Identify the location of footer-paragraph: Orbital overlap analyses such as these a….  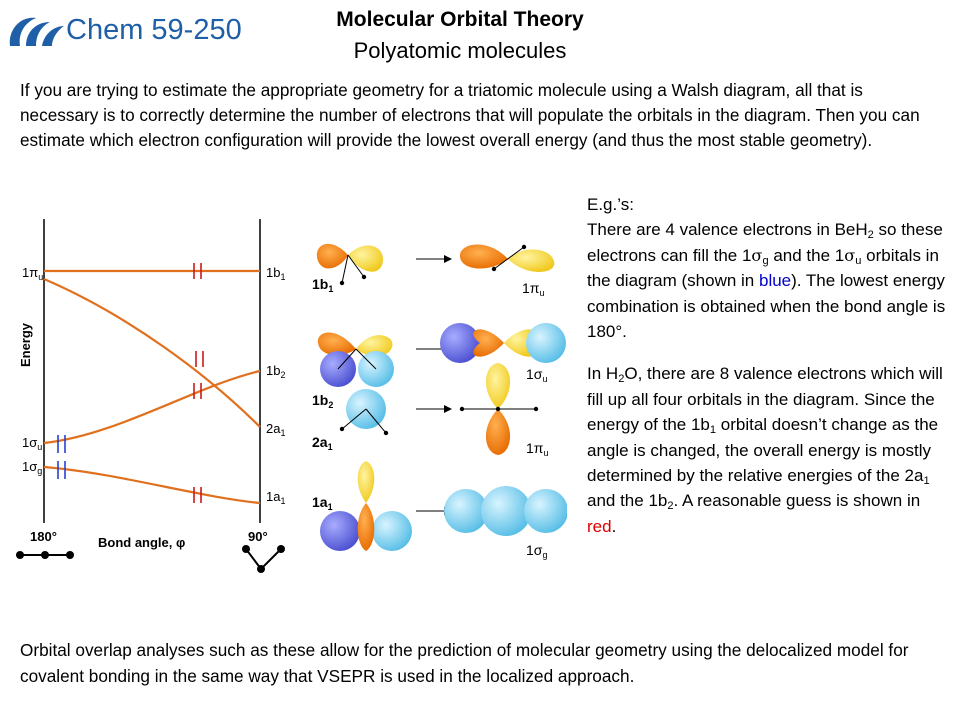
(464, 663).